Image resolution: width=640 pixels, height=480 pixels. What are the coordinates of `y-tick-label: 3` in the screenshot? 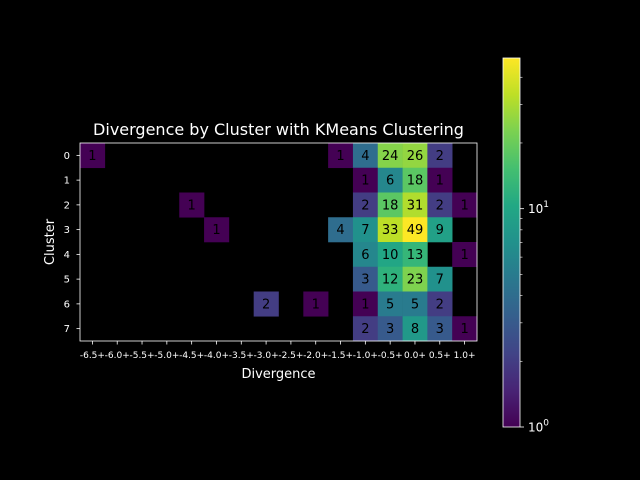 It's located at (67, 230).